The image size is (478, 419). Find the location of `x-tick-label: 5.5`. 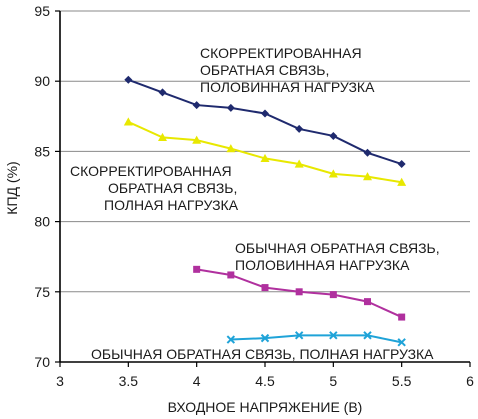

x-tick-label: 5.5 is located at coordinates (402, 381).